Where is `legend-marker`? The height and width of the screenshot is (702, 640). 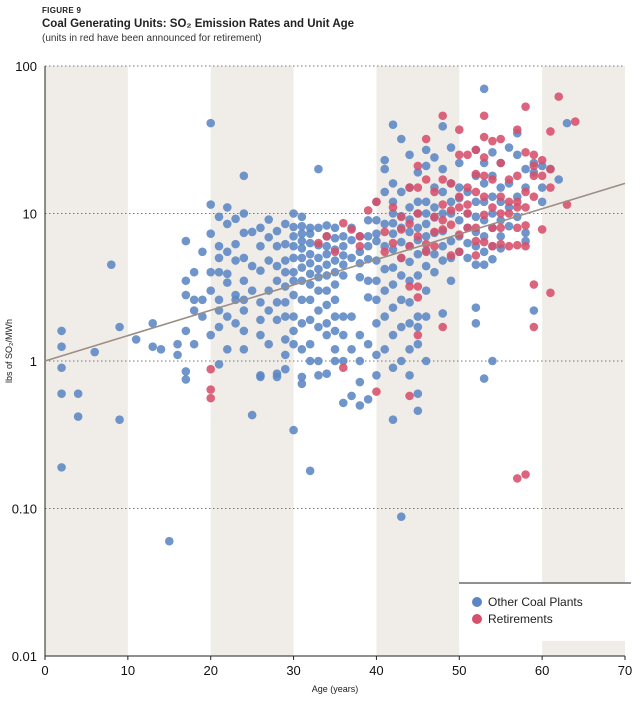
legend-marker is located at coordinates (477, 602).